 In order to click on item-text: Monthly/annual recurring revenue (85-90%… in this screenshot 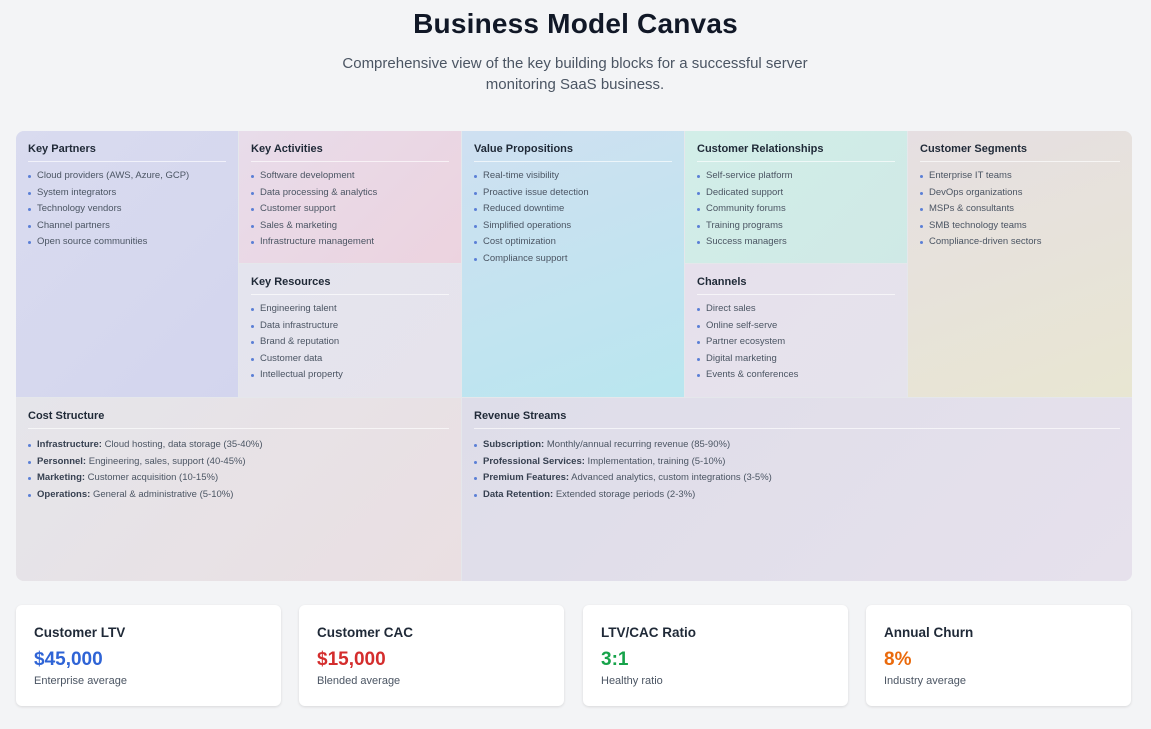, I will do `click(637, 444)`.